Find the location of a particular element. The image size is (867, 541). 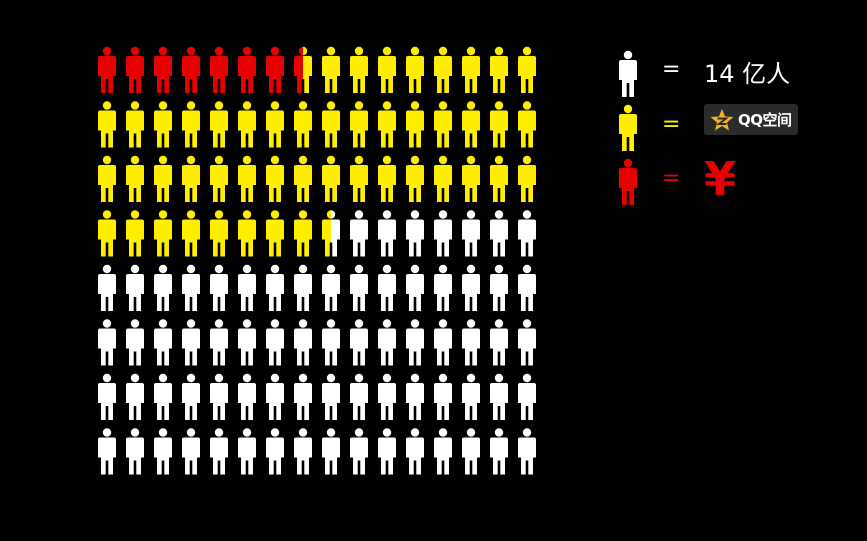

legend-row-red: = ¥ is located at coordinates (733, 179).